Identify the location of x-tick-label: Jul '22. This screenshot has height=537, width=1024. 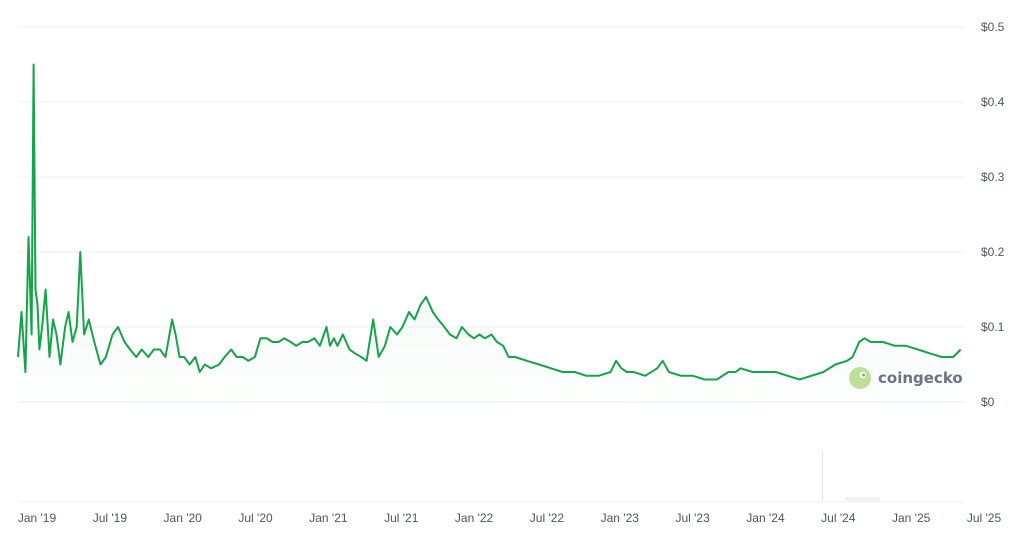
(547, 518).